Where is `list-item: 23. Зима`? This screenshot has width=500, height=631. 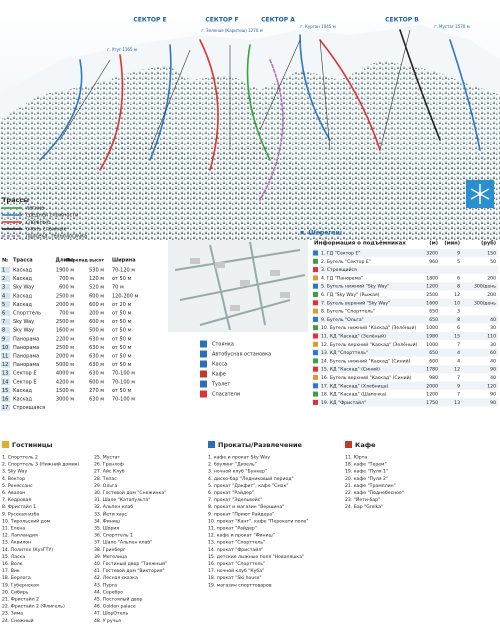
list-item: 23. Зима is located at coordinates (12, 614).